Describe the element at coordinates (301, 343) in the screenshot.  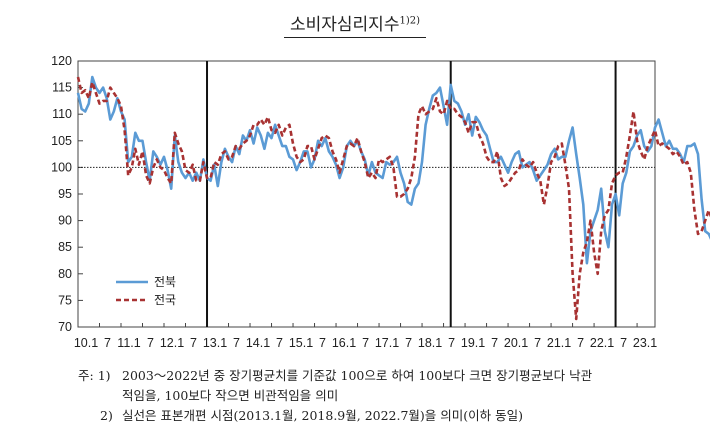
I see `x-tick-label: 15.1` at that location.